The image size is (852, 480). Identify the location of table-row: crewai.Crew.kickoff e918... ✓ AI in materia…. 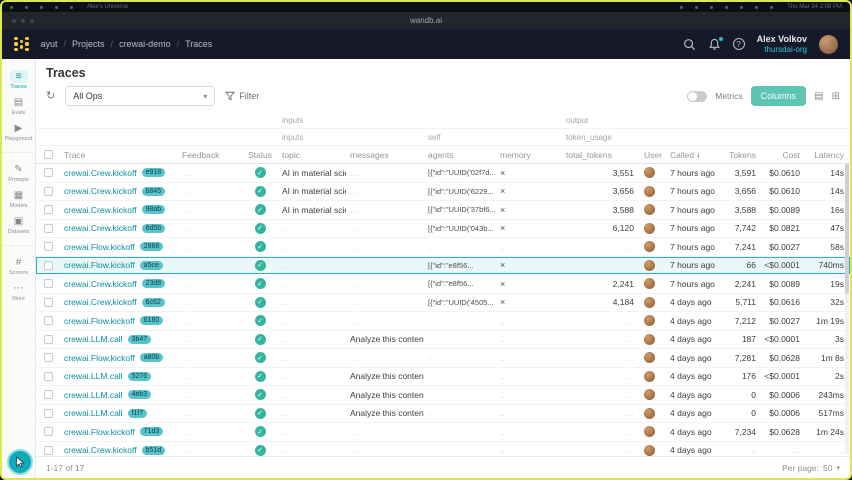
(443, 173).